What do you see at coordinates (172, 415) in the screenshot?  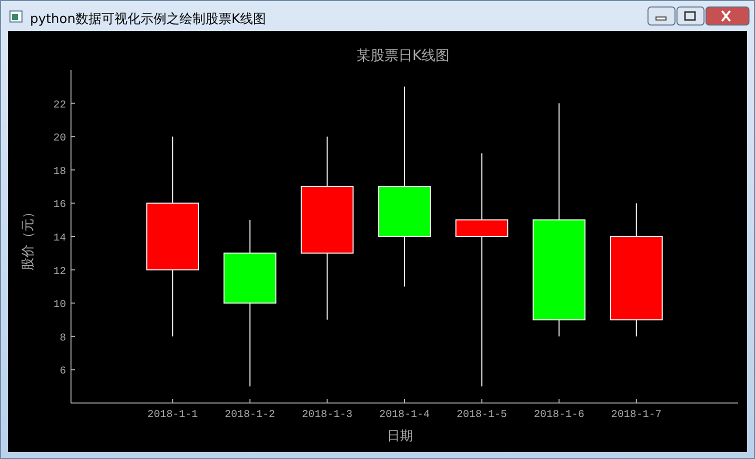 I see `x-tick-label: 2018-1-1` at bounding box center [172, 415].